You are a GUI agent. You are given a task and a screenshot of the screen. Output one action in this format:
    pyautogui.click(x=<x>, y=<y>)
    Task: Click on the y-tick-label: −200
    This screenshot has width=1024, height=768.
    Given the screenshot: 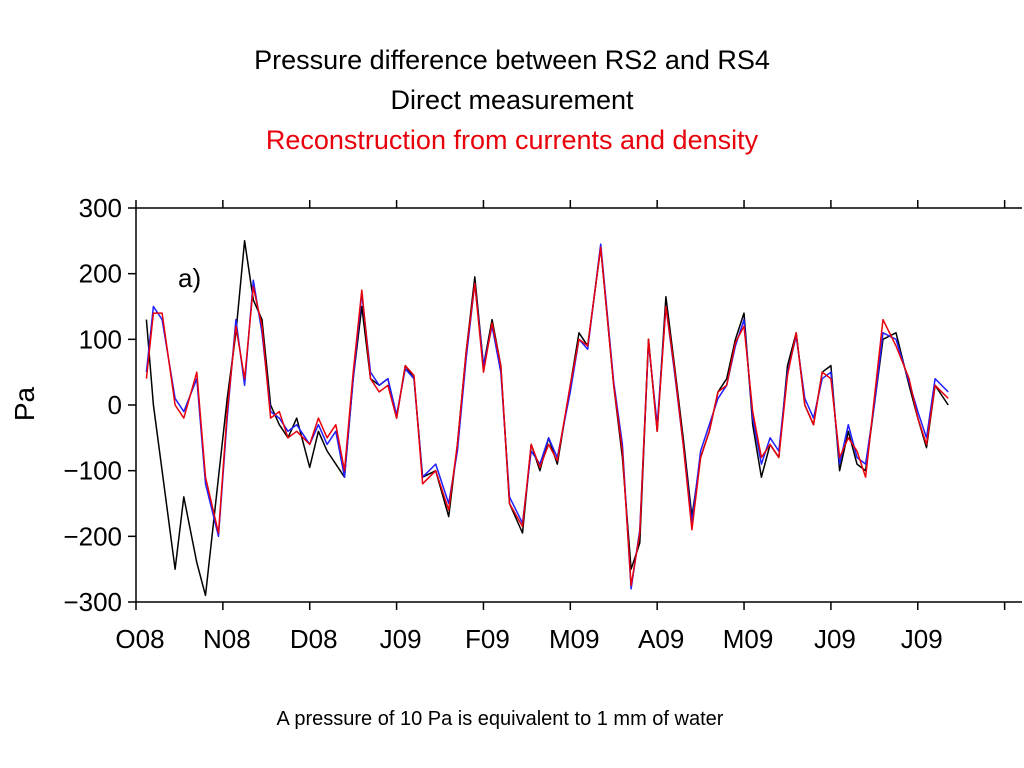 What is the action you would take?
    pyautogui.click(x=92, y=536)
    